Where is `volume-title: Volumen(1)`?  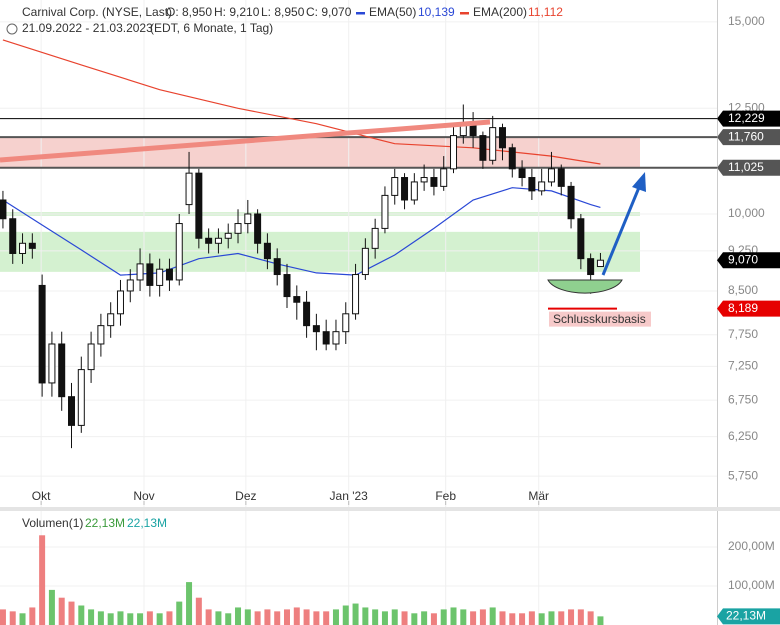 volume-title: Volumen(1) is located at coordinates (52, 523).